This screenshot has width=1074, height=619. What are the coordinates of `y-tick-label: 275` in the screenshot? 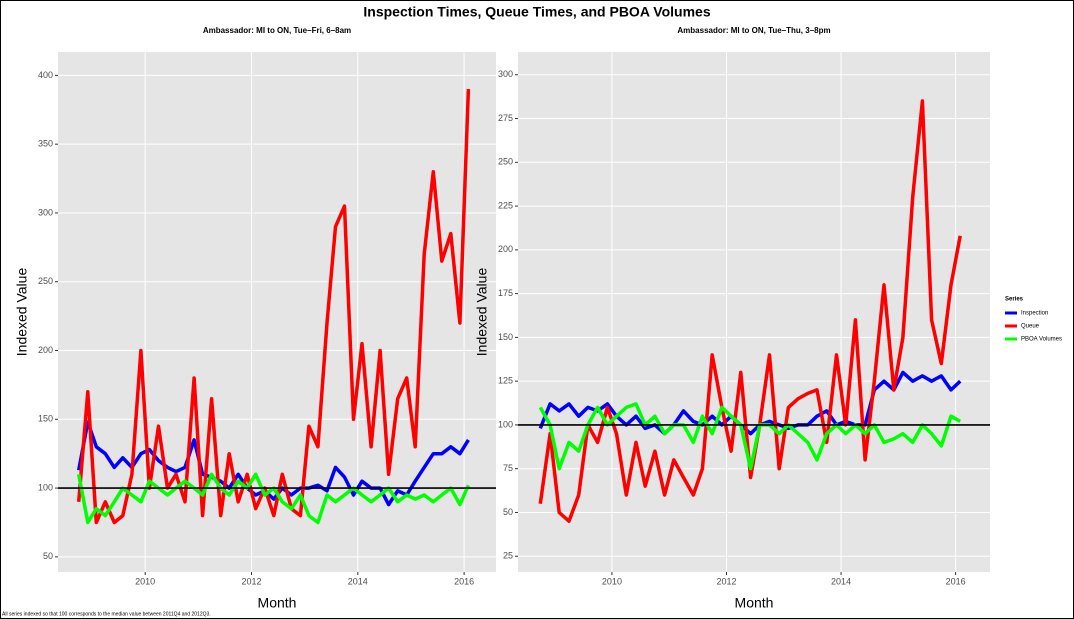 It's located at (505, 118).